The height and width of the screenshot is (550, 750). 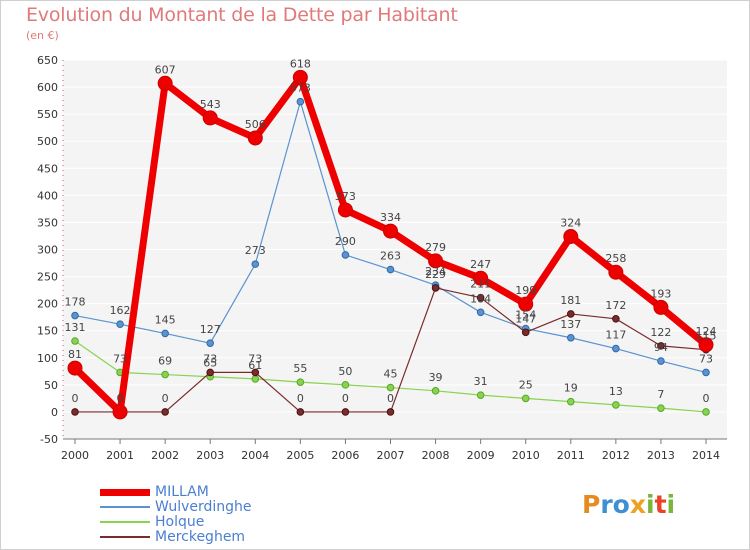 What do you see at coordinates (210, 104) in the screenshot?
I see `data-label: 543` at bounding box center [210, 104].